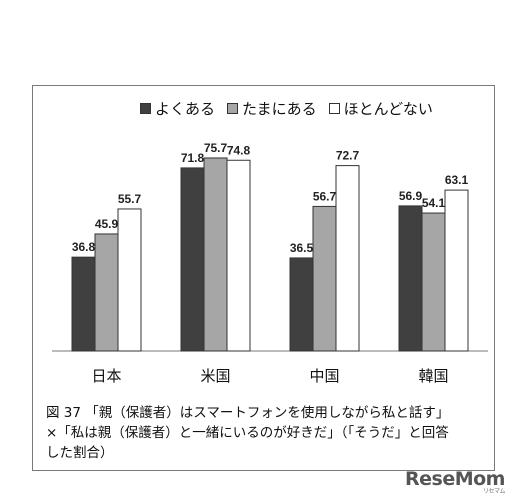 The image size is (515, 501). I want to click on data-label-1-2: 74.8, so click(239, 150).